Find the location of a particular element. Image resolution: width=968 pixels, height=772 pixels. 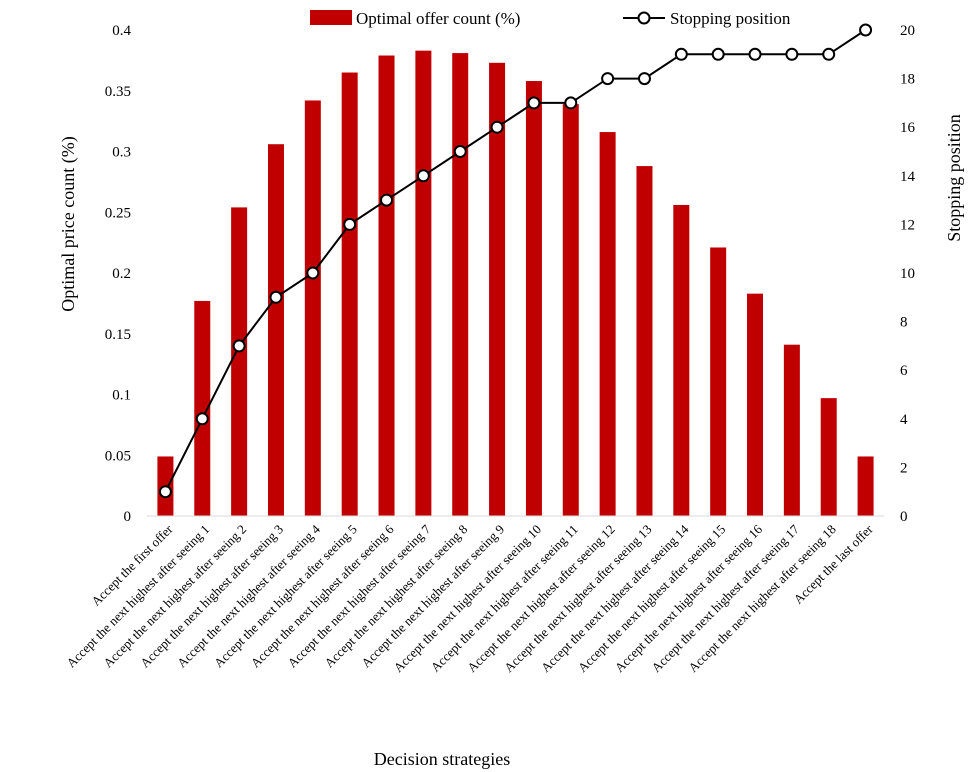

y2-tick-label: 2 is located at coordinates (904, 468).